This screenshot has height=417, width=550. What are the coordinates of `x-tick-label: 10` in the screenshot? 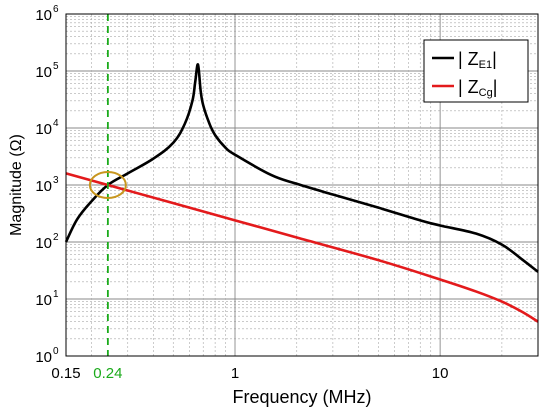 It's located at (440, 373).